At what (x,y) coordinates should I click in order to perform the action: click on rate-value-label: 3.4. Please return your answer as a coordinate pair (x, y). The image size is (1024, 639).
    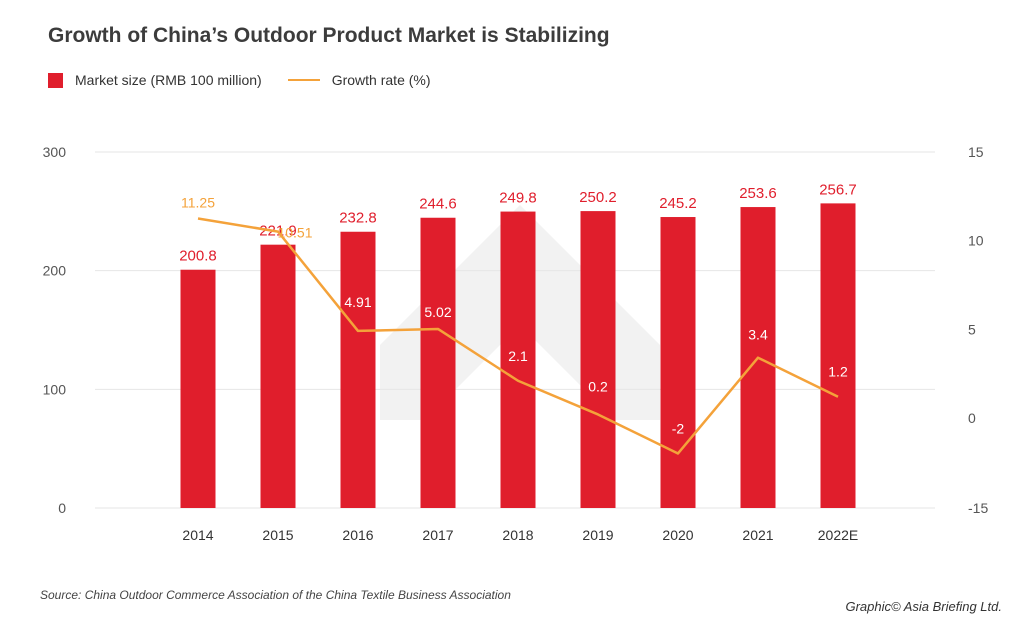
    Looking at the image, I should click on (758, 335).